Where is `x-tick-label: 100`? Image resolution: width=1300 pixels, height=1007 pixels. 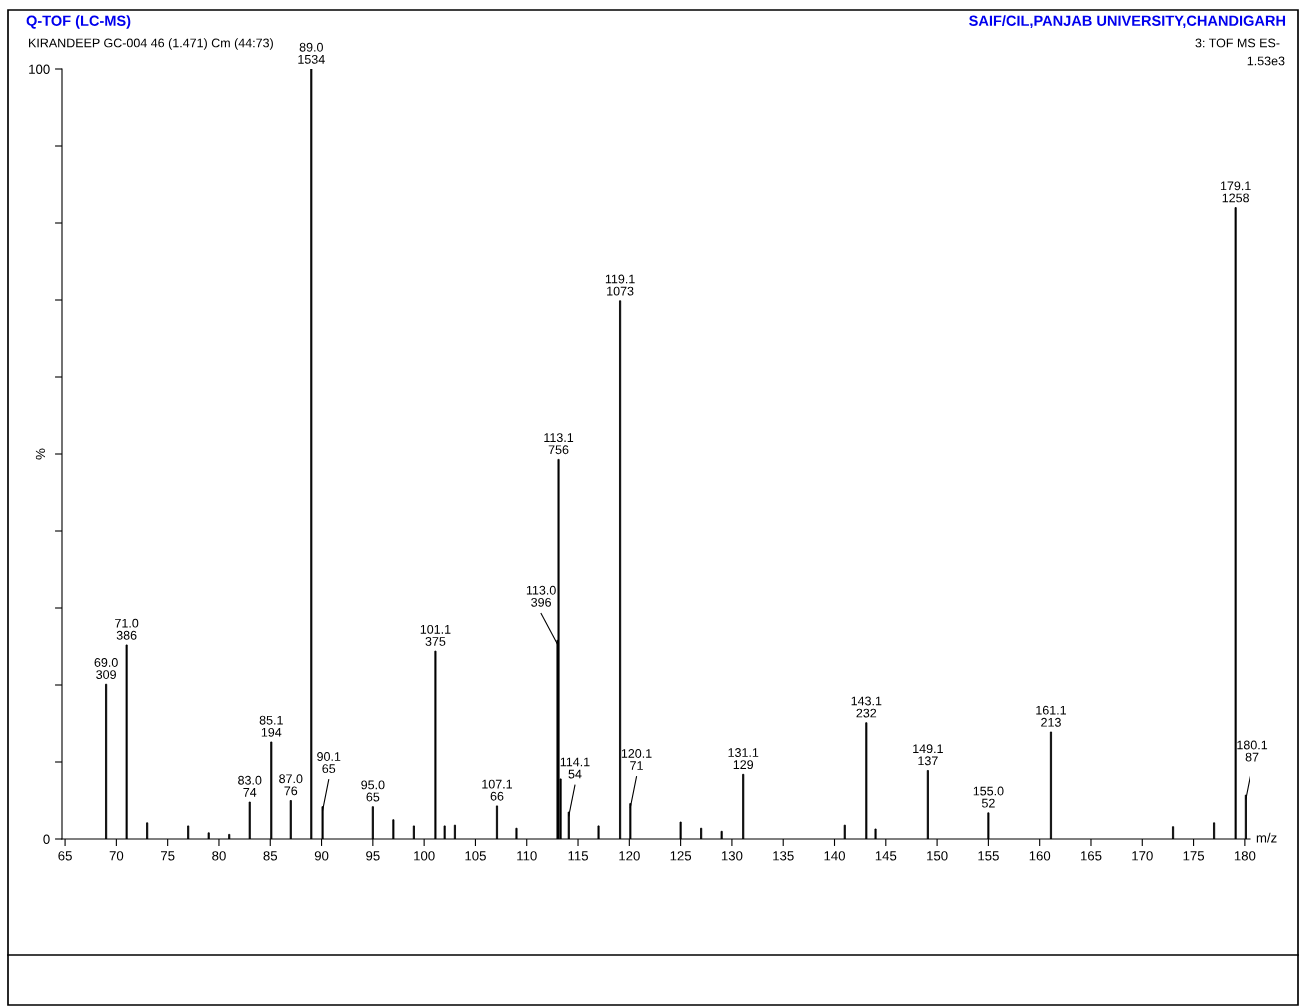 x-tick-label: 100 is located at coordinates (424, 856).